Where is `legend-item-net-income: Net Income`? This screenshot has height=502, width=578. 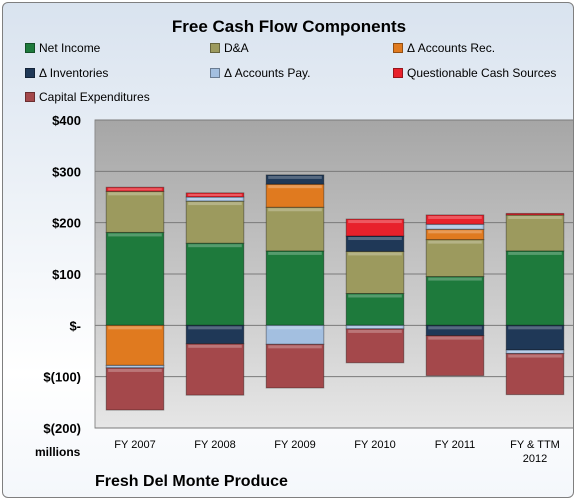 legend-item-net-income: Net Income is located at coordinates (62, 48).